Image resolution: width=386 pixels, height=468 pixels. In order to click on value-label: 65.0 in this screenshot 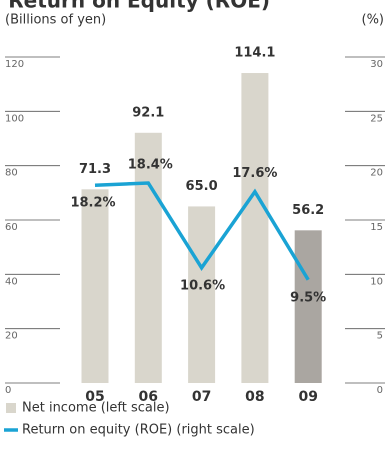, I will do `click(202, 186)`.